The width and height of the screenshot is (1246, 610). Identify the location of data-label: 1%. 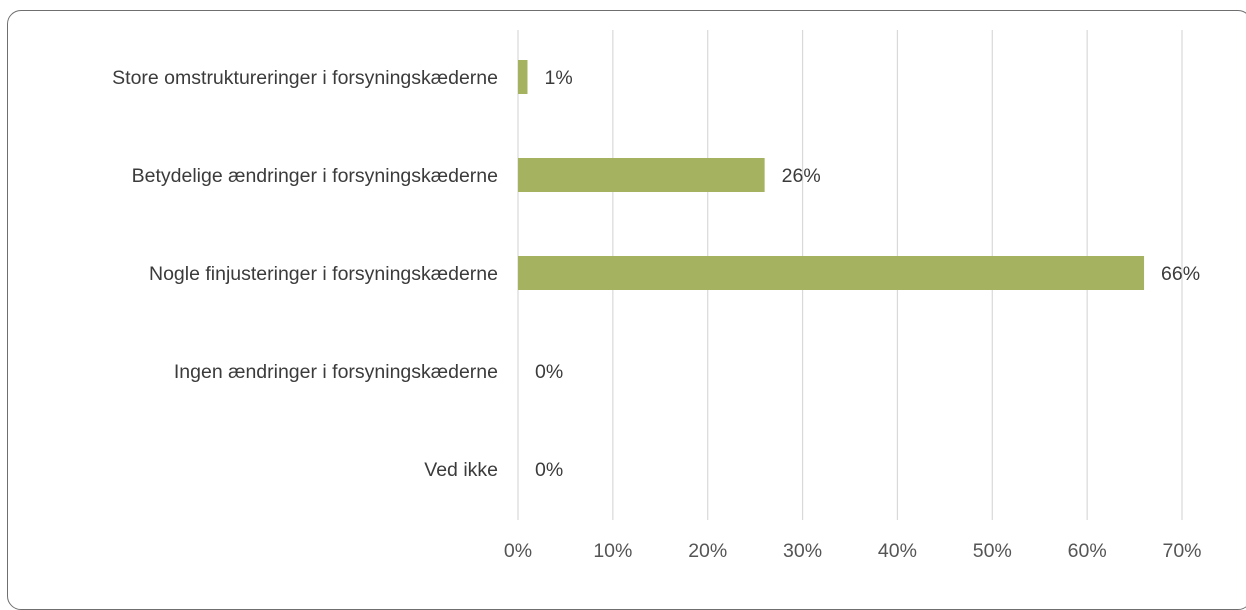
(558, 78).